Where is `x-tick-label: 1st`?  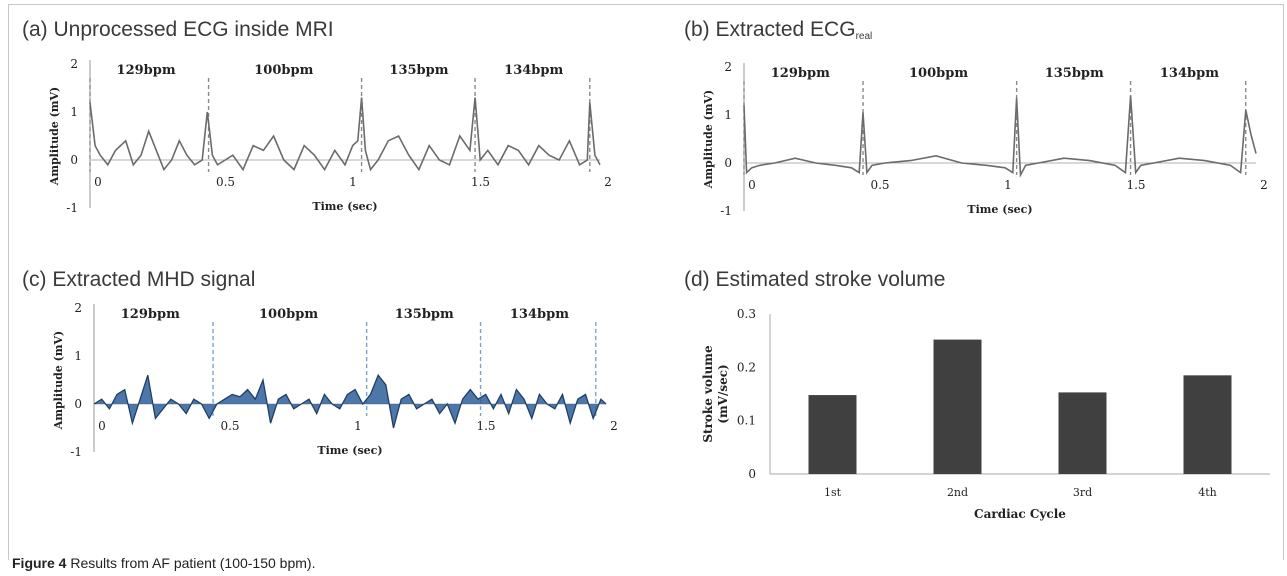
x-tick-label: 1st is located at coordinates (833, 492).